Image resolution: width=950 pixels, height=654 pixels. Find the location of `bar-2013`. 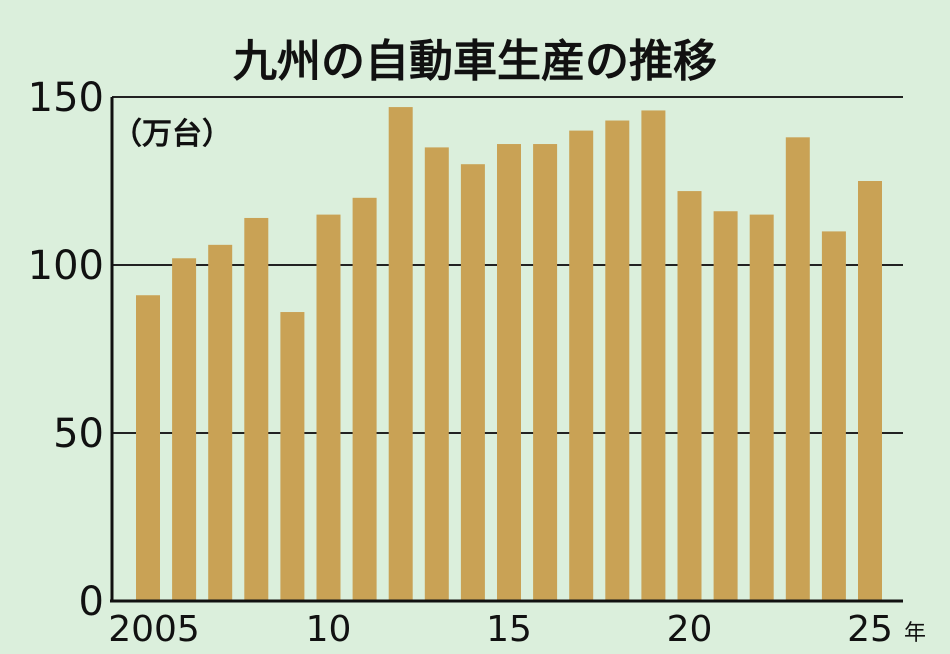

bar-2013 is located at coordinates (436, 374).